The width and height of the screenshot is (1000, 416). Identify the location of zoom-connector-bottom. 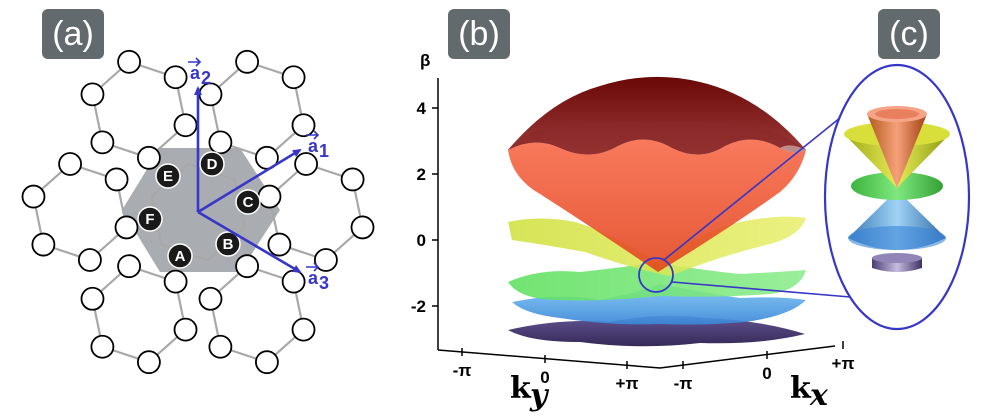
(767, 290).